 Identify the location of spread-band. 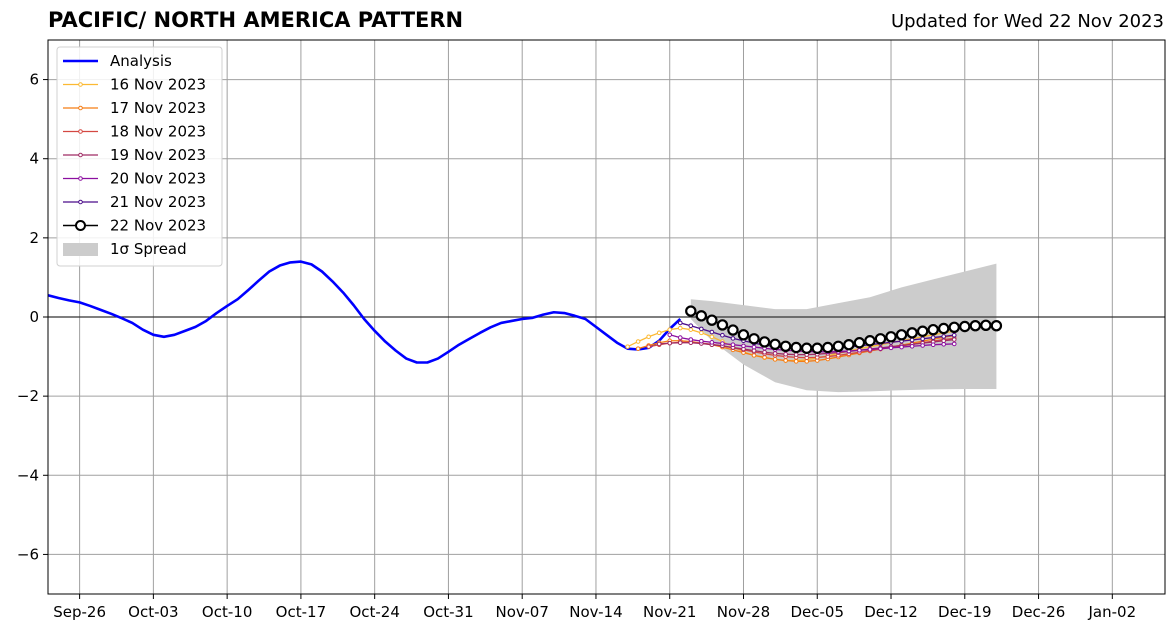
(843, 328).